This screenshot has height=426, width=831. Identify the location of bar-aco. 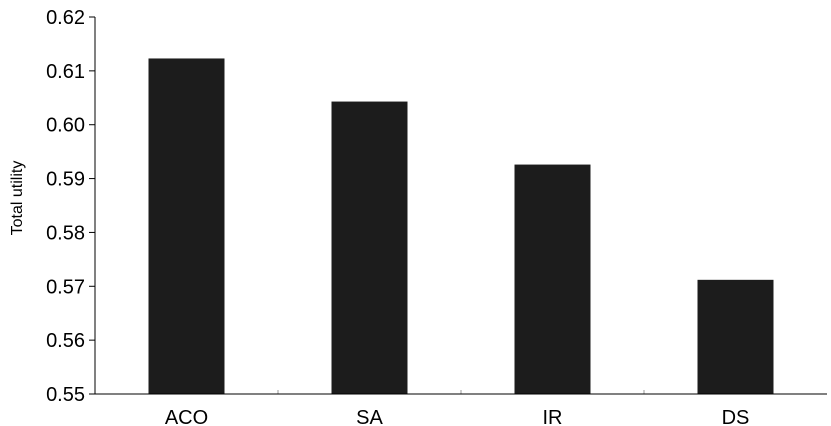
(186, 226).